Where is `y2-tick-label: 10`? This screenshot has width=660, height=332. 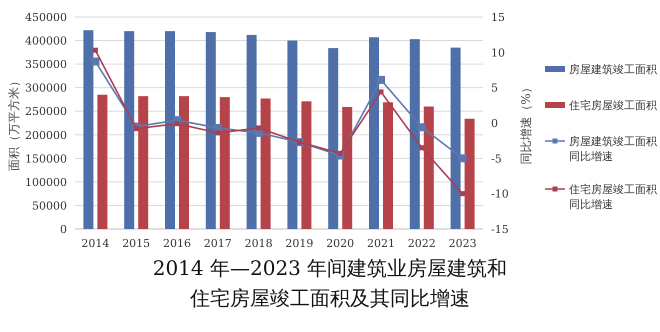
y2-tick-label: 10 is located at coordinates (498, 53).